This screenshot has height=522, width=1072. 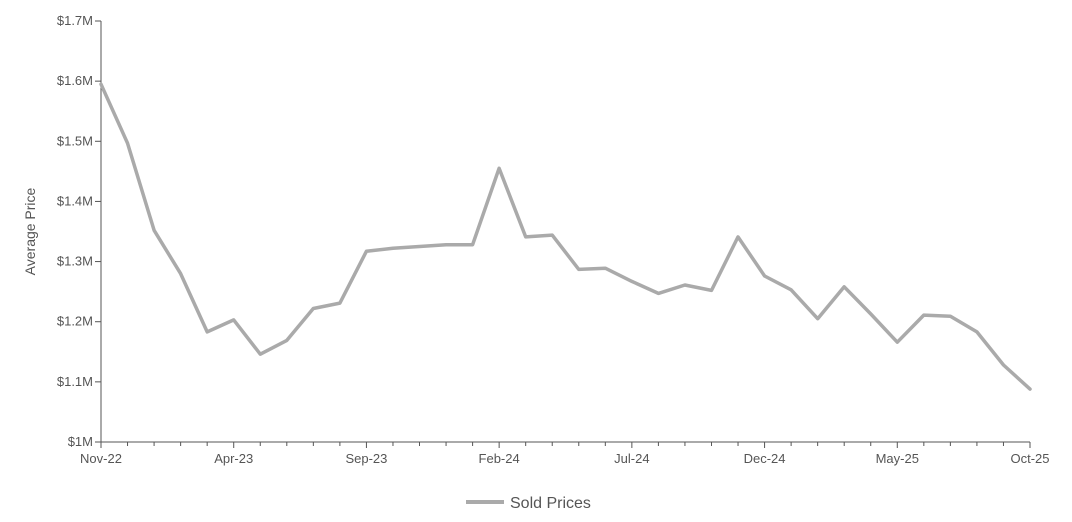 I want to click on y-axis-ticks: $1M $1.1M $1.2M $1.3M $1.4M $1.5M $1.6M $1.7M, so click(x=79, y=231).